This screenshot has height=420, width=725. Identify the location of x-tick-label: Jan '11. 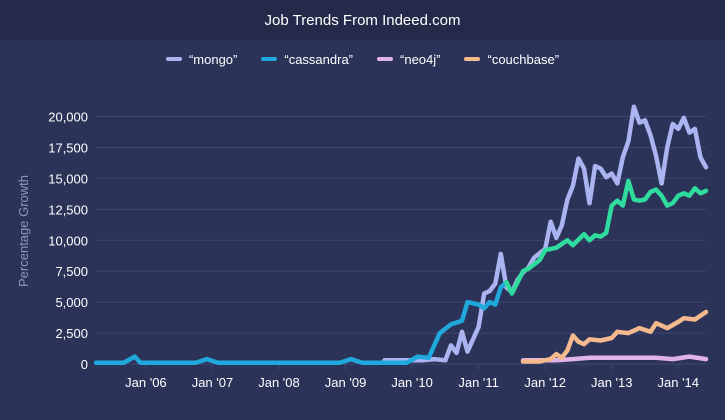
(478, 382).